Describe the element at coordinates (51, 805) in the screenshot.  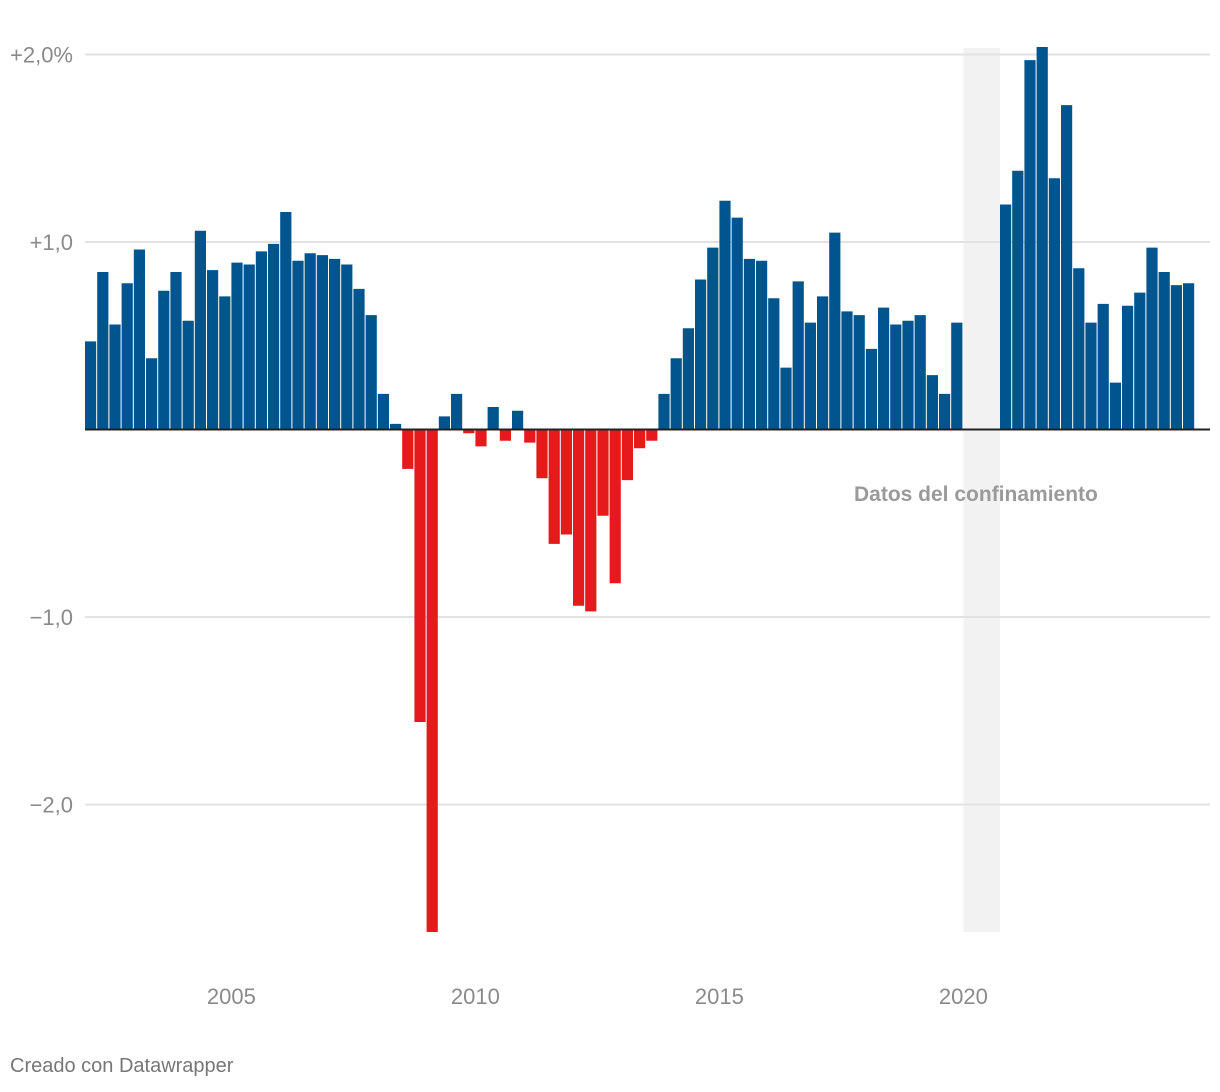
I see `y-tick-label: −2,0` at that location.